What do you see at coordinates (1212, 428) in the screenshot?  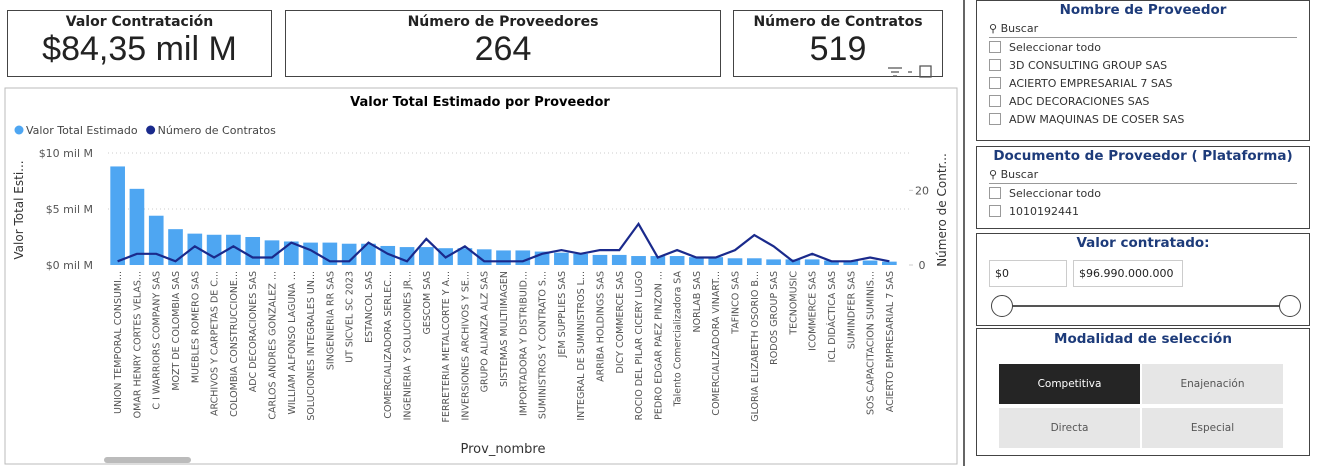 I see `option-button: Especial` at bounding box center [1212, 428].